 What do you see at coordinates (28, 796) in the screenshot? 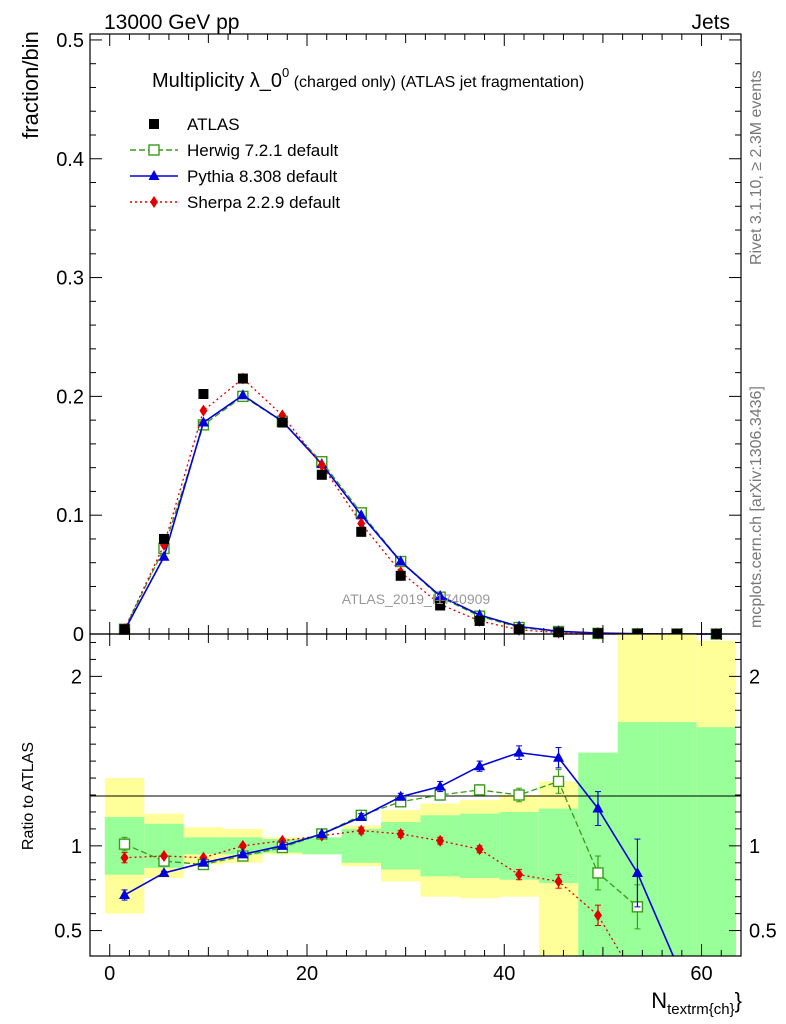
I see `ratio-ylabel: Ratio to ATLAS` at bounding box center [28, 796].